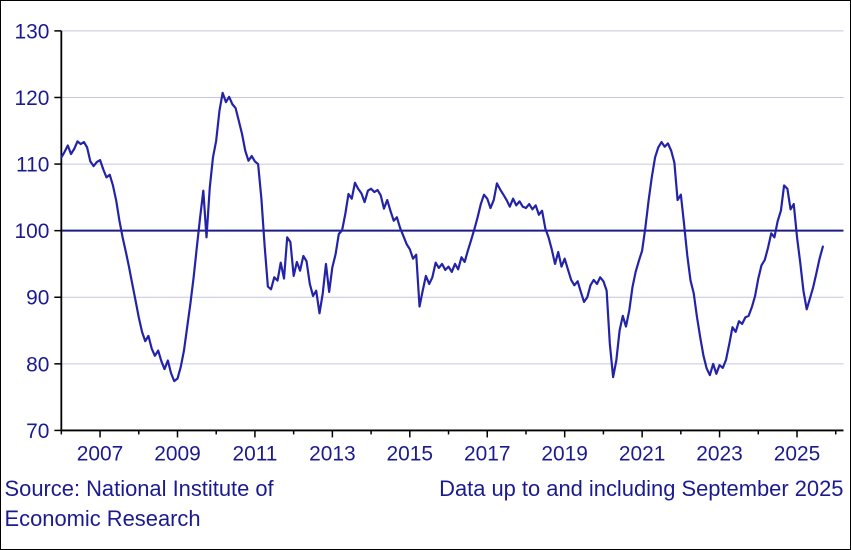  I want to click on y-axis-label: 100, so click(31, 231).